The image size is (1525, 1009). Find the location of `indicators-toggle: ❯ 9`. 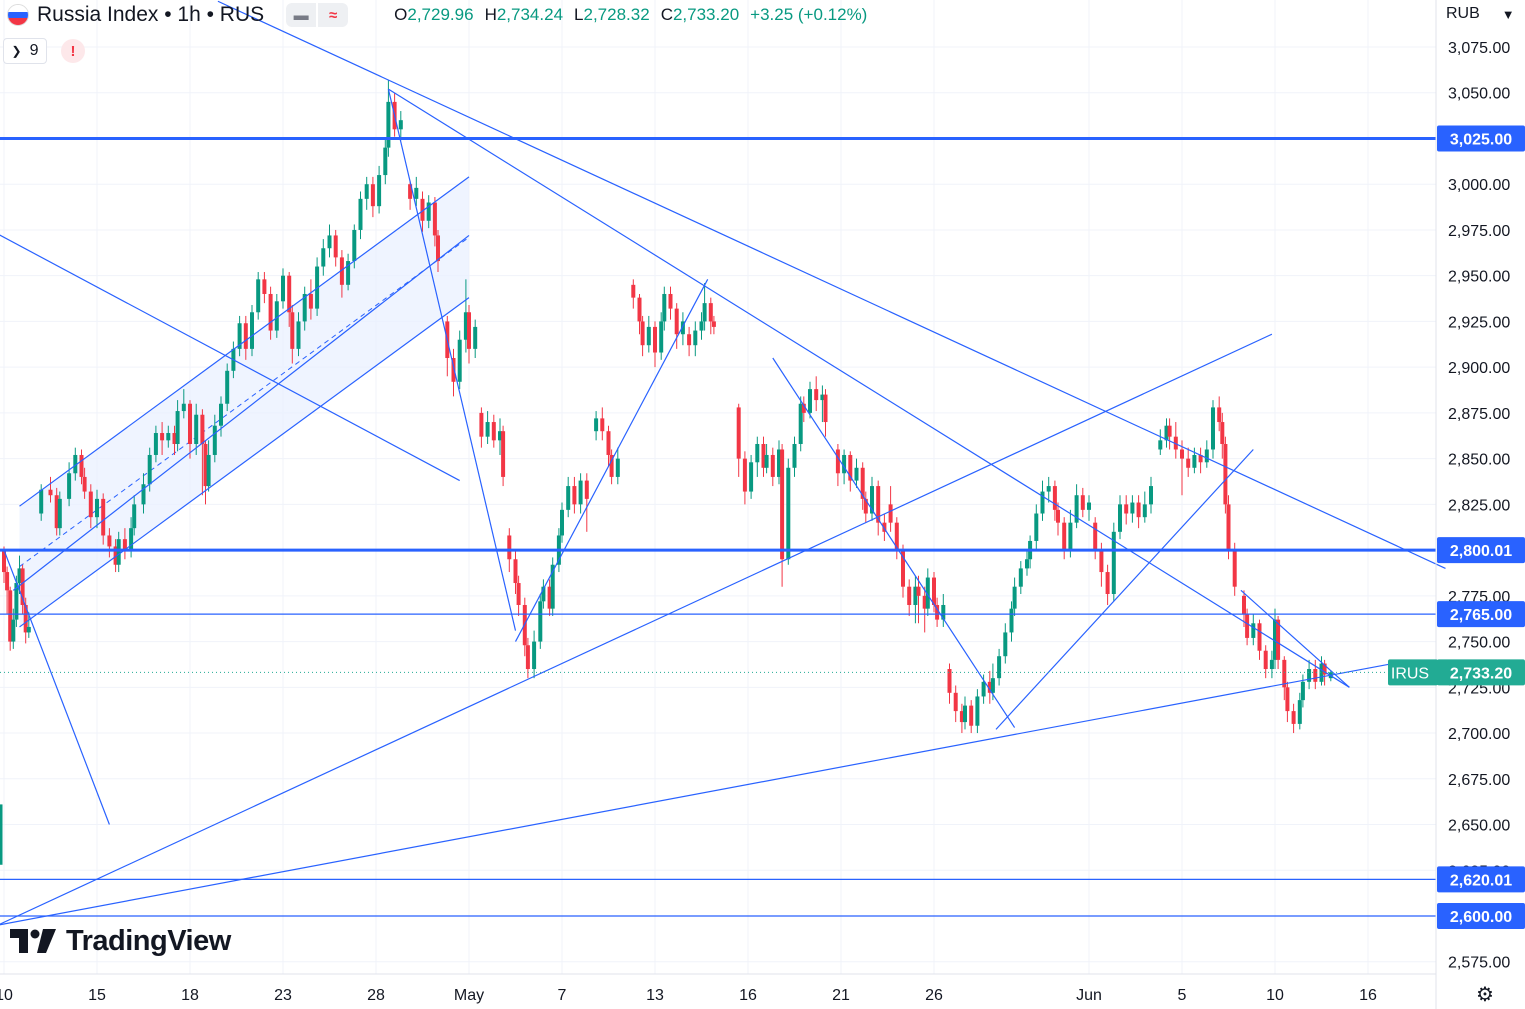

indicators-toggle: ❯ 9 is located at coordinates (25, 51).